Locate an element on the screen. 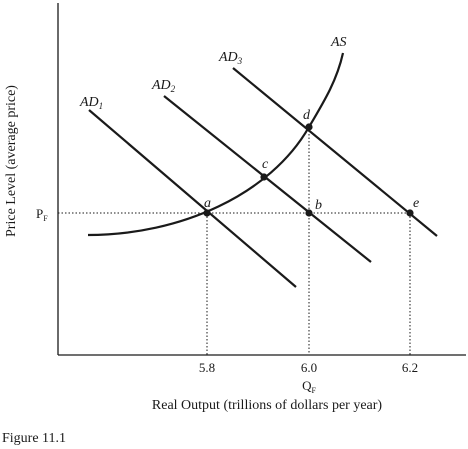 The width and height of the screenshot is (468, 449). ad3-label: AD3 is located at coordinates (230, 58).